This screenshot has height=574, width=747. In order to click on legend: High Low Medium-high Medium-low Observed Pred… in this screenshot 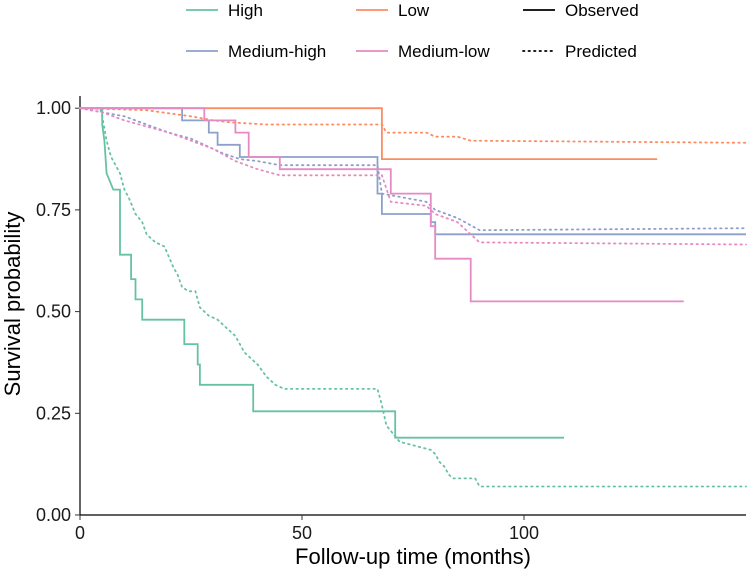, I will do `click(412, 31)`.